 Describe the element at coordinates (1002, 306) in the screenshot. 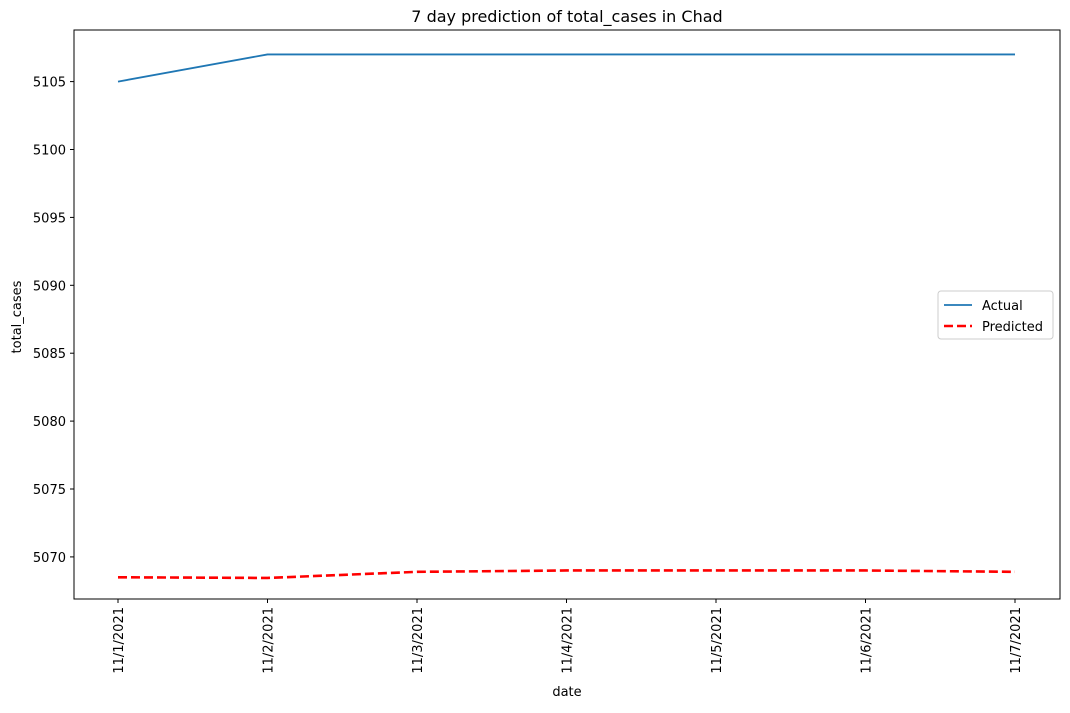

I see `legend-label-actual: Actual` at that location.